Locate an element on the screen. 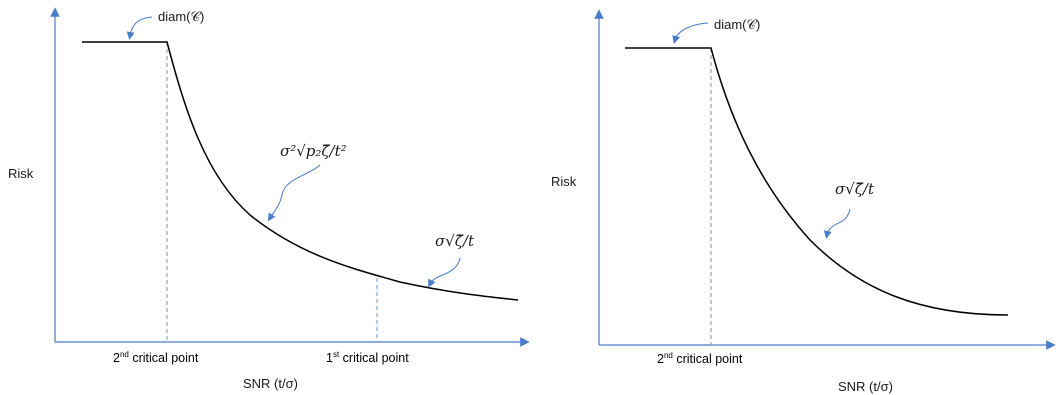 The image size is (1057, 395). annotation-arrow is located at coordinates (837, 223).